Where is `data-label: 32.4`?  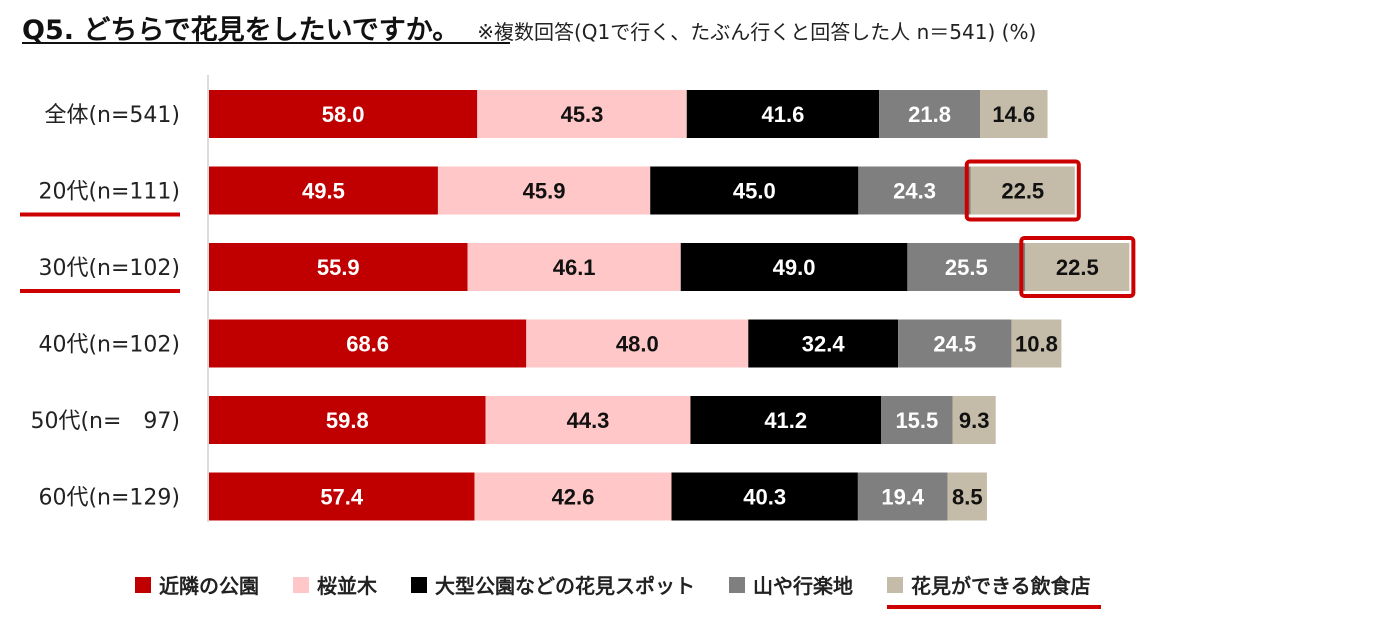 data-label: 32.4 is located at coordinates (824, 344).